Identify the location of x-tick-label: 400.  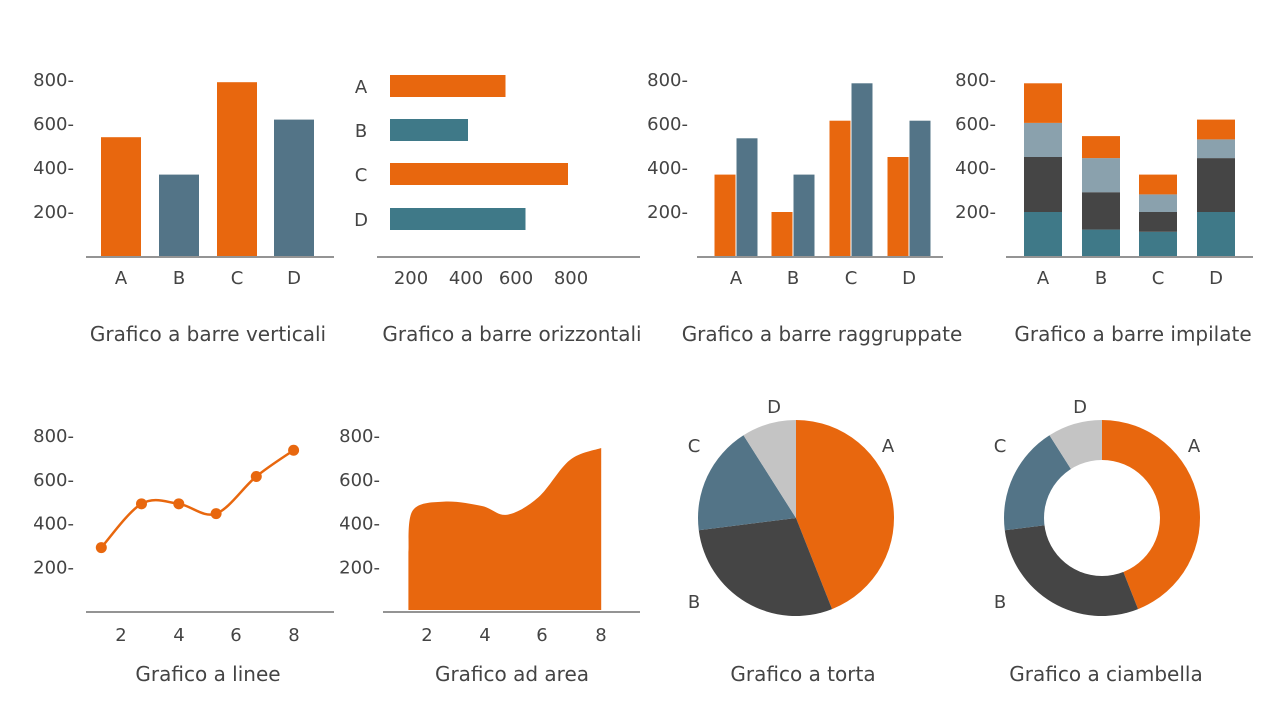
(466, 278).